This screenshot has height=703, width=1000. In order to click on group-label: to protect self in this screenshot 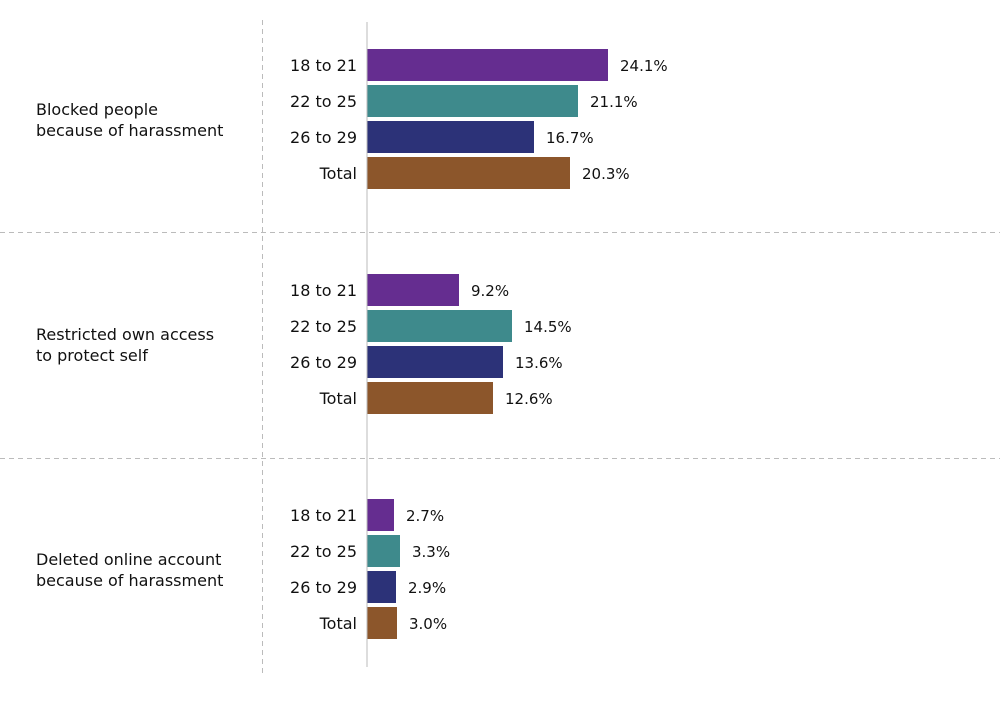, I will do `click(92, 355)`.